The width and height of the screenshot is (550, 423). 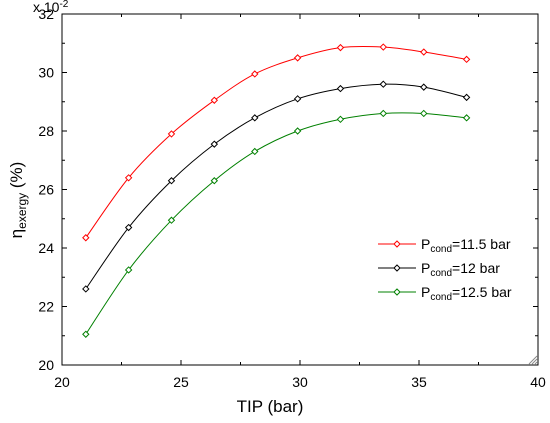 I want to click on x-axis-label: TIP (bar), so click(x=270, y=406).